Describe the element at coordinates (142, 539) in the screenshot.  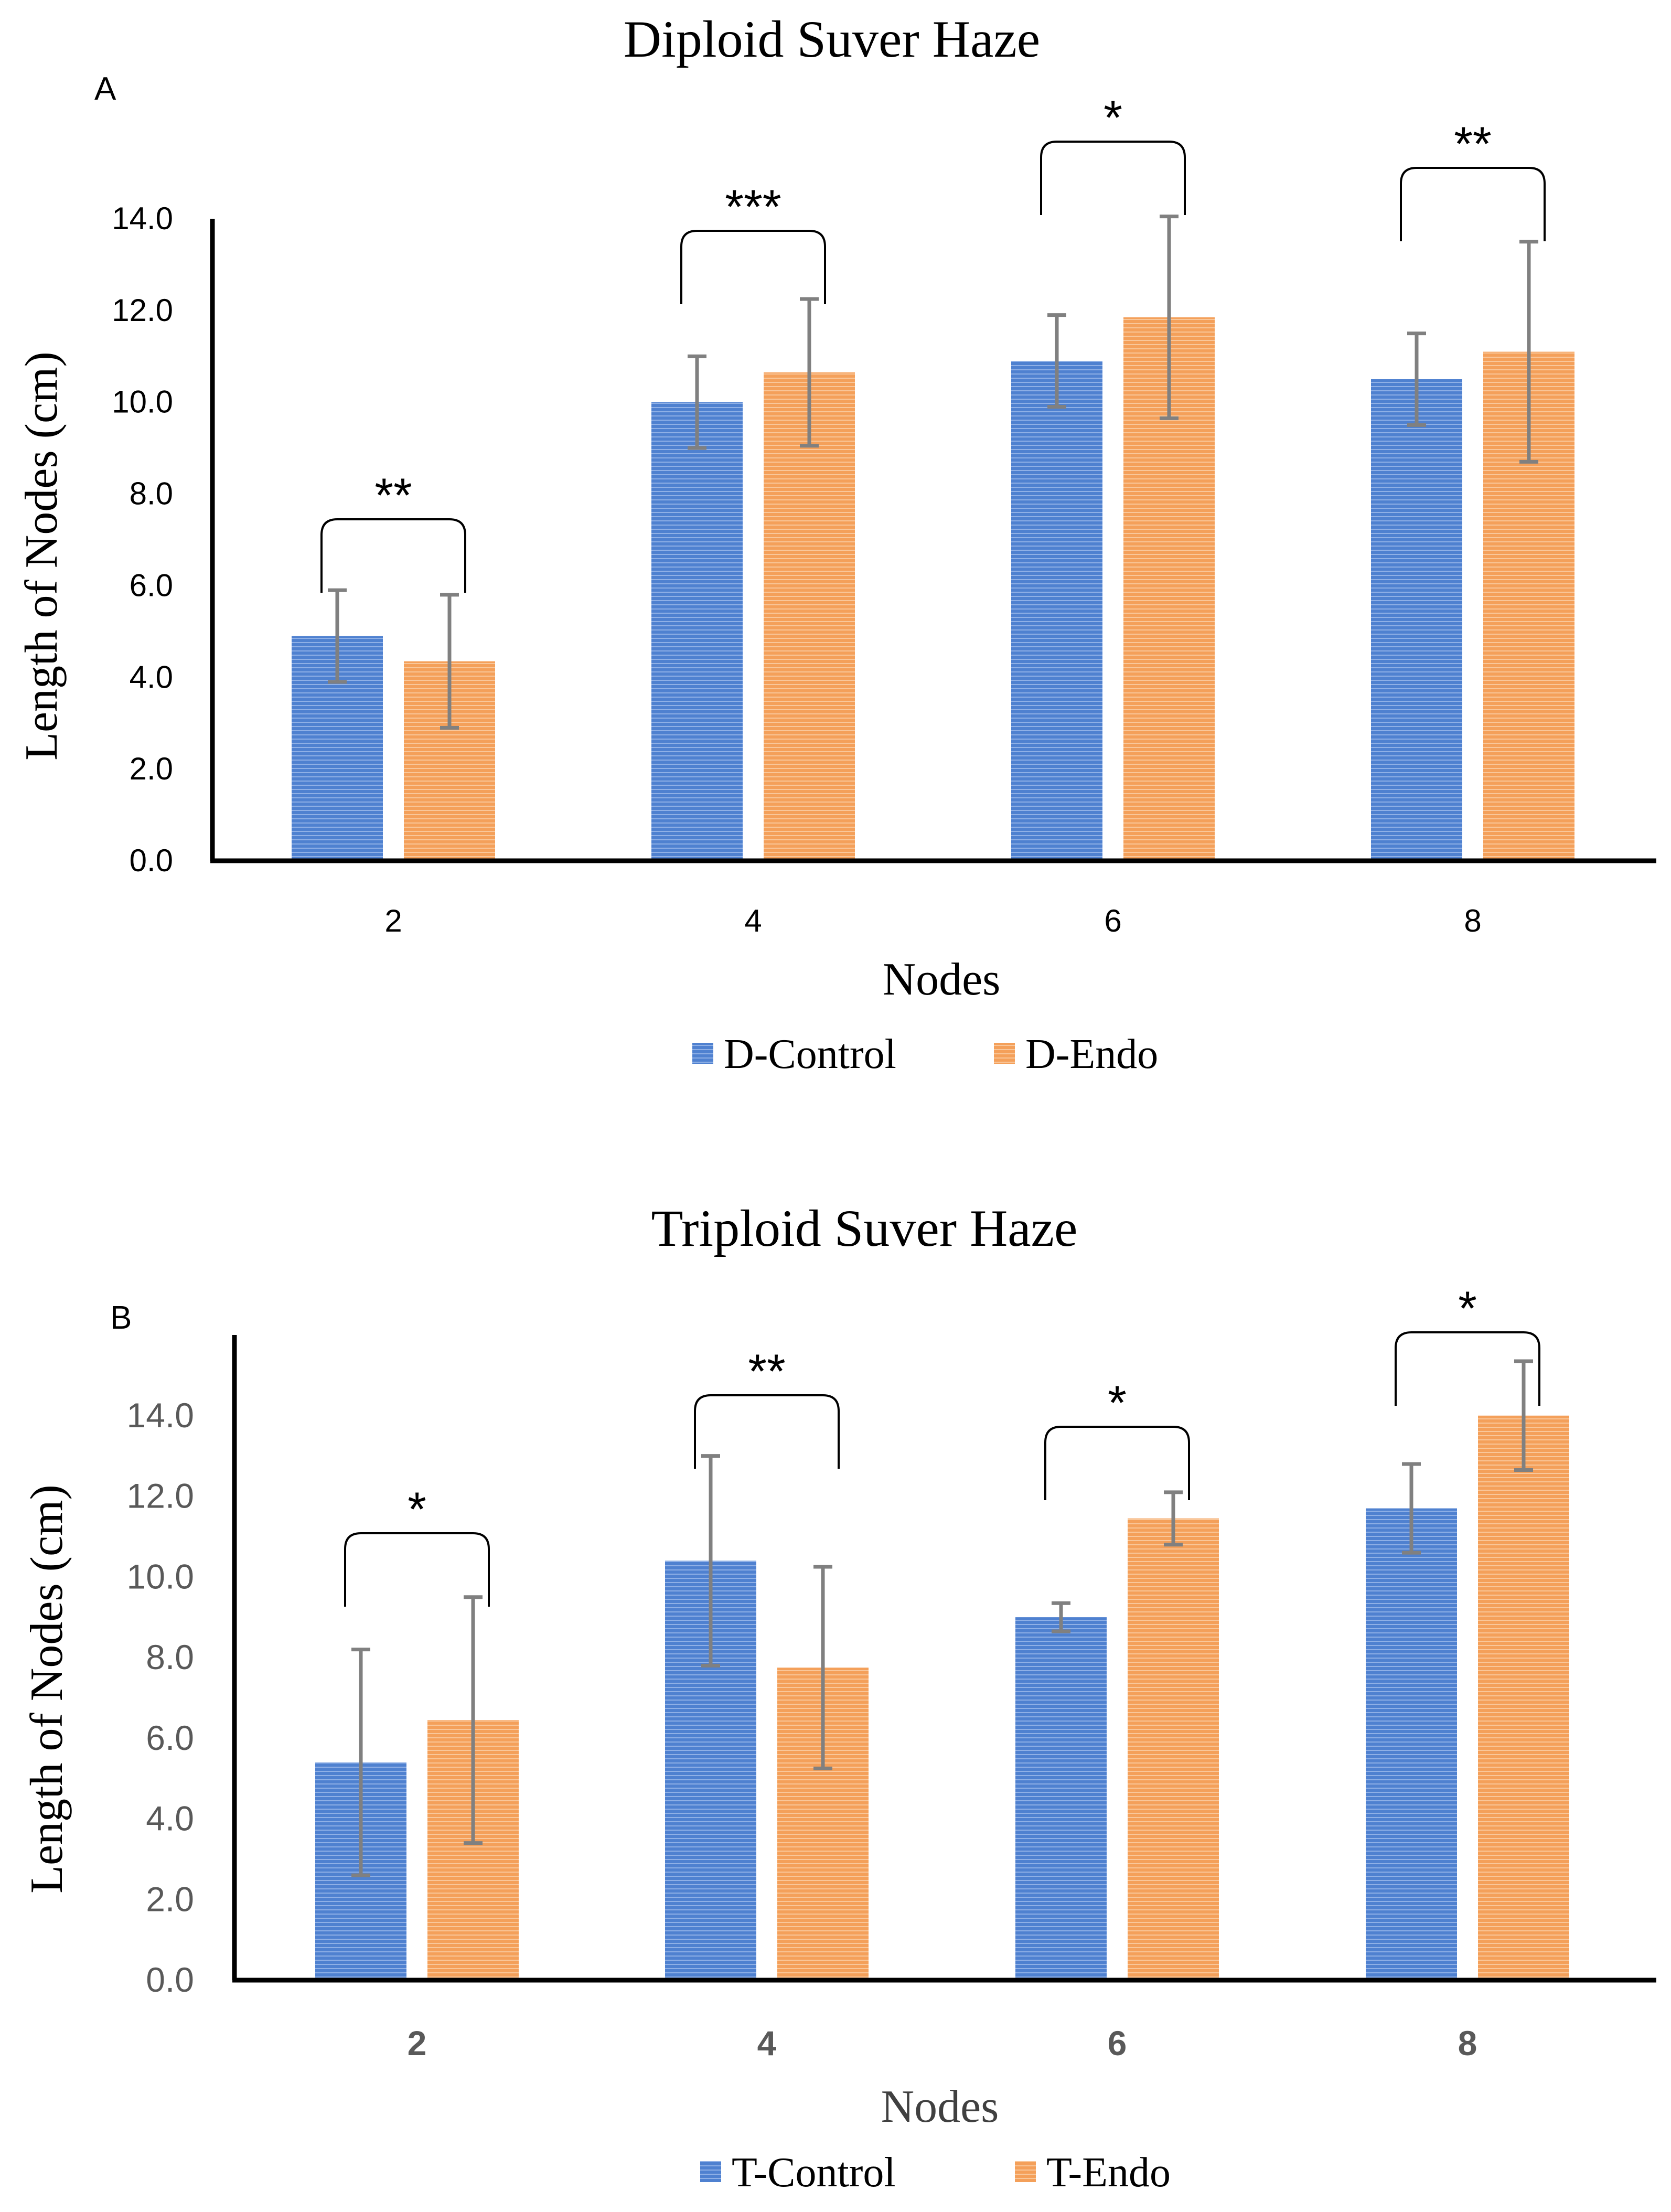
I see `chart-a-y-ticks: 0.0 2.0 4.0 6.0 8.0 10.0 12.0 14.0` at that location.